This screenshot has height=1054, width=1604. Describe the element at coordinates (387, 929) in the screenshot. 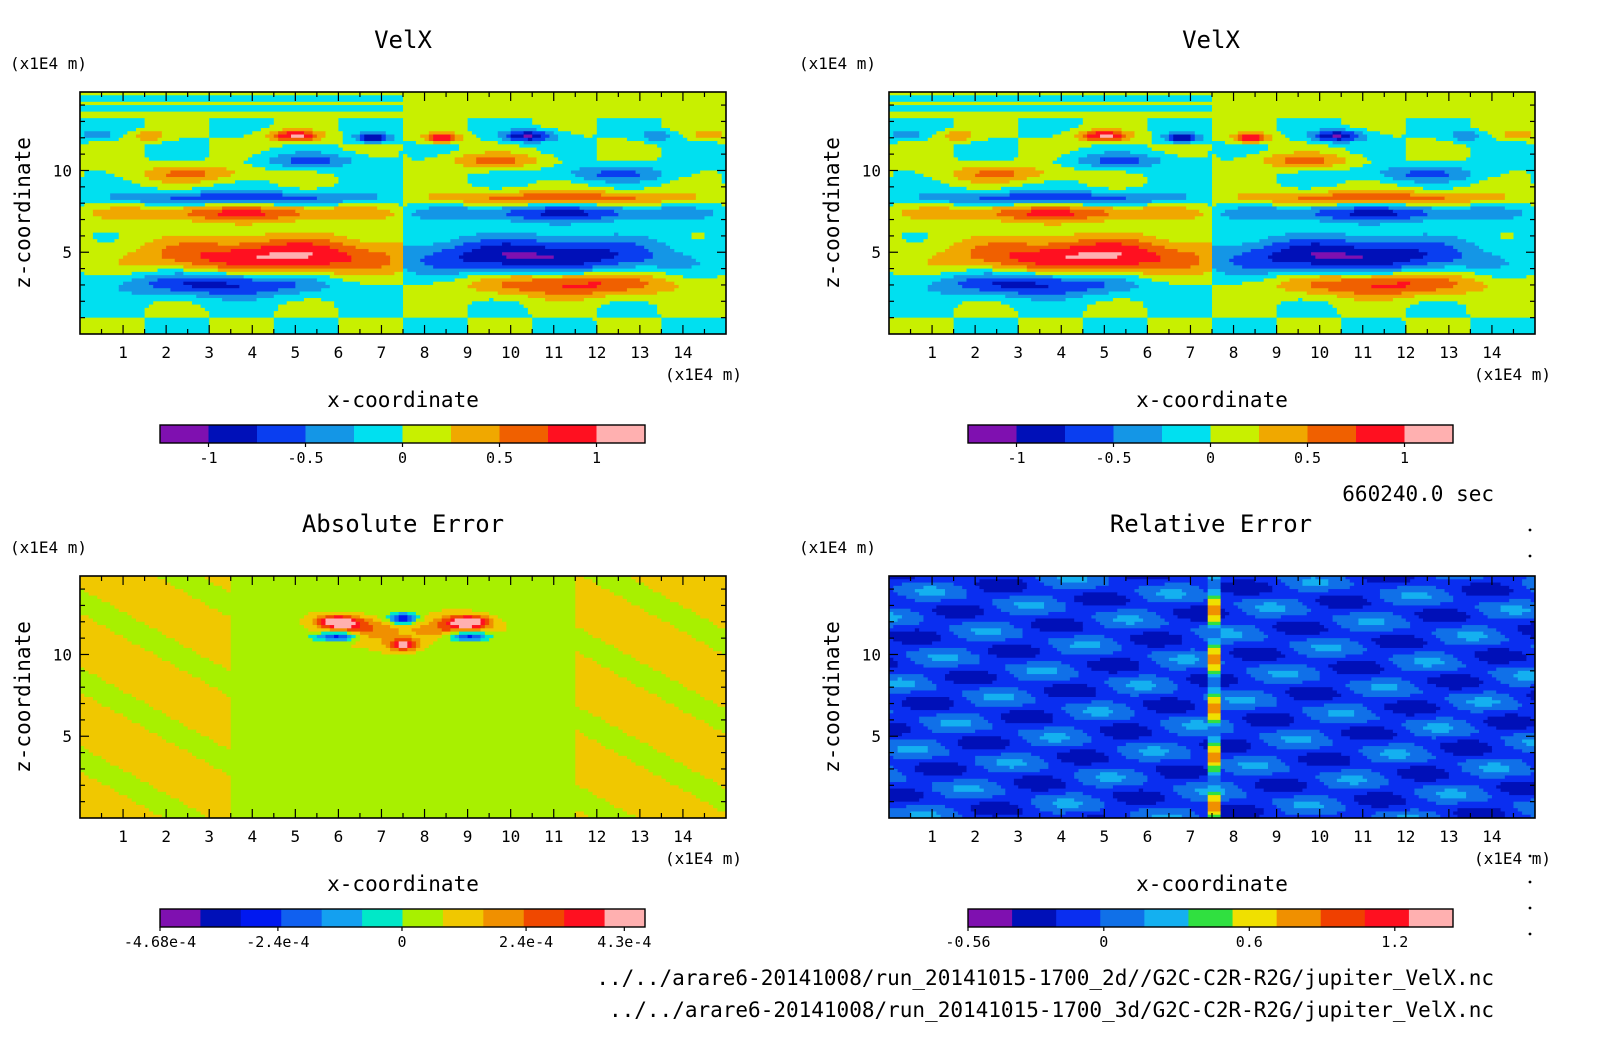

I see `colorbar: -4.68e-4 -2.4e-4 0 2.4e-4 4.3e-4` at that location.